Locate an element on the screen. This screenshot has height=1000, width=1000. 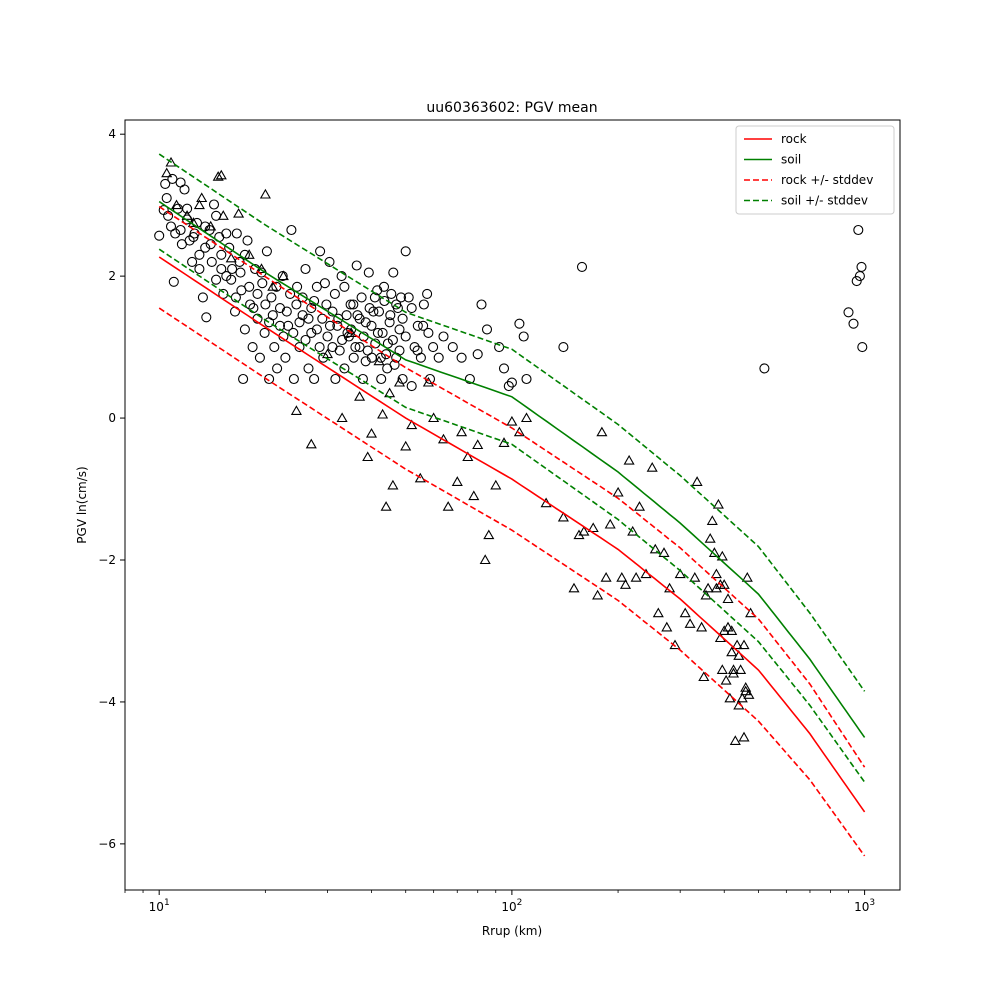
legend-box is located at coordinates (815, 170).